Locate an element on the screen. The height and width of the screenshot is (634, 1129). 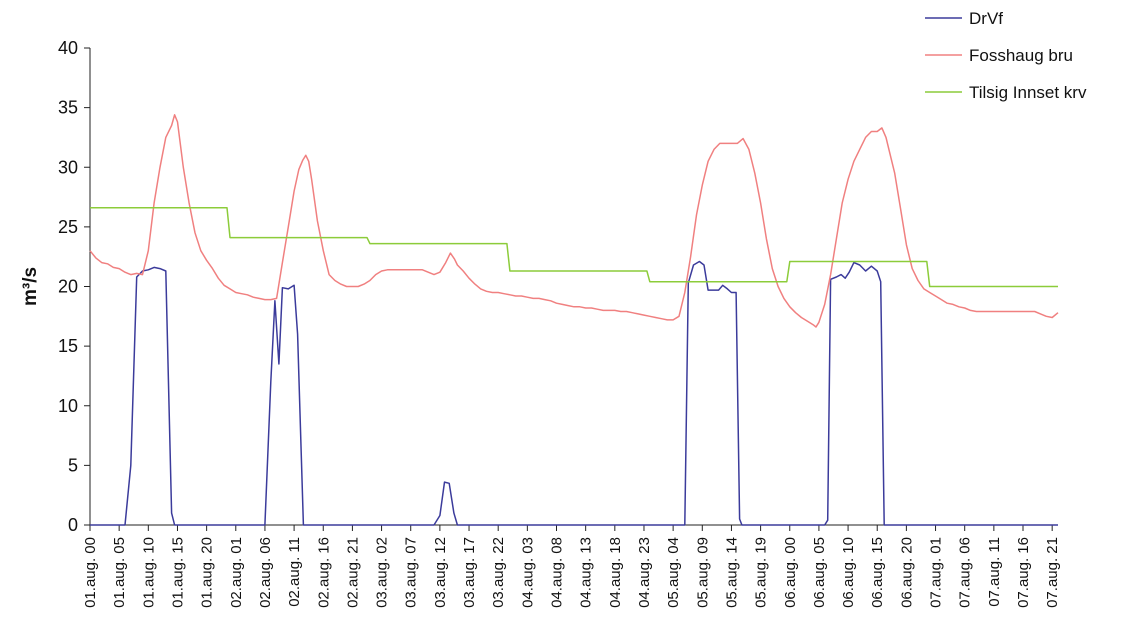
x-tick-label: 02.aug. 11 is located at coordinates (294, 572).